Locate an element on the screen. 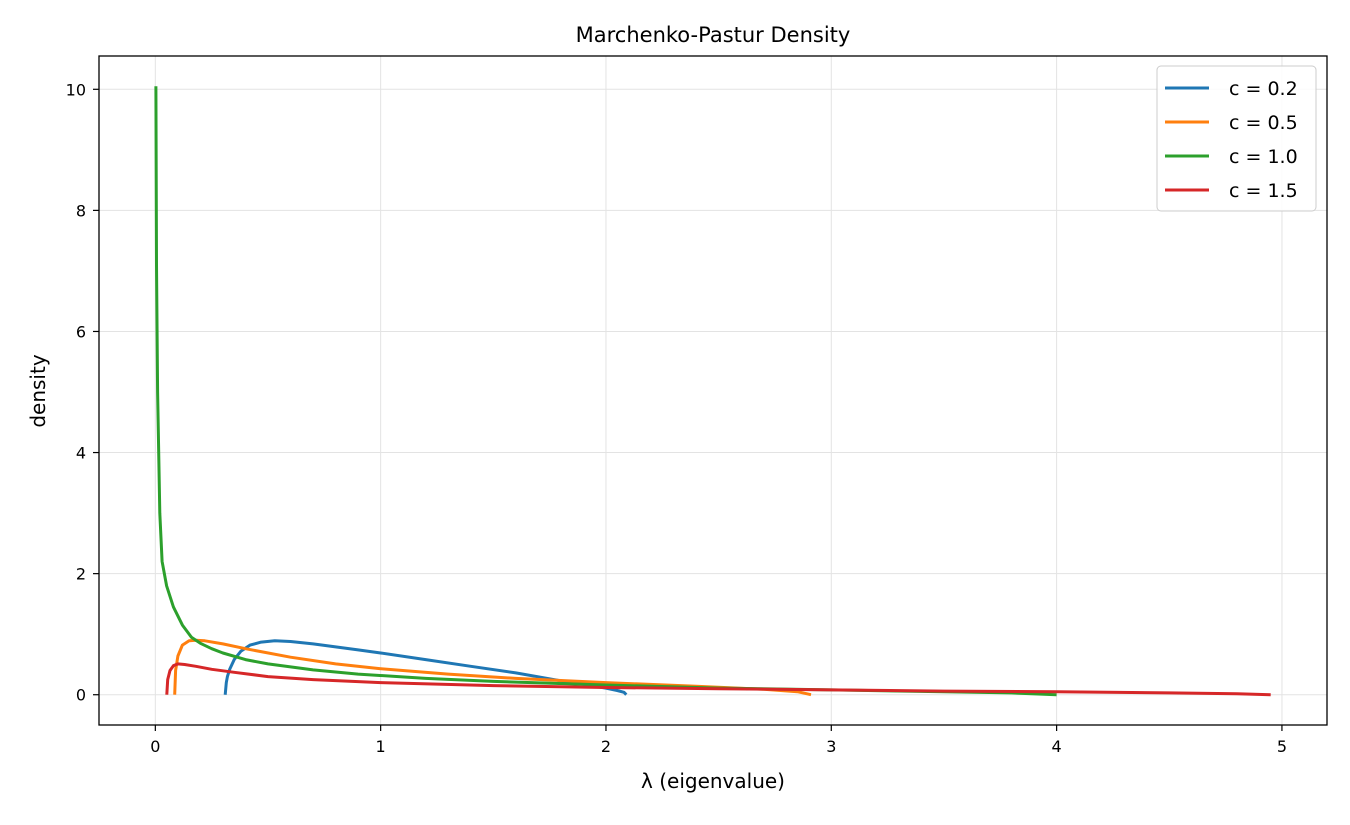 The height and width of the screenshot is (825, 1350). x-tick-label: 5 is located at coordinates (1282, 746).